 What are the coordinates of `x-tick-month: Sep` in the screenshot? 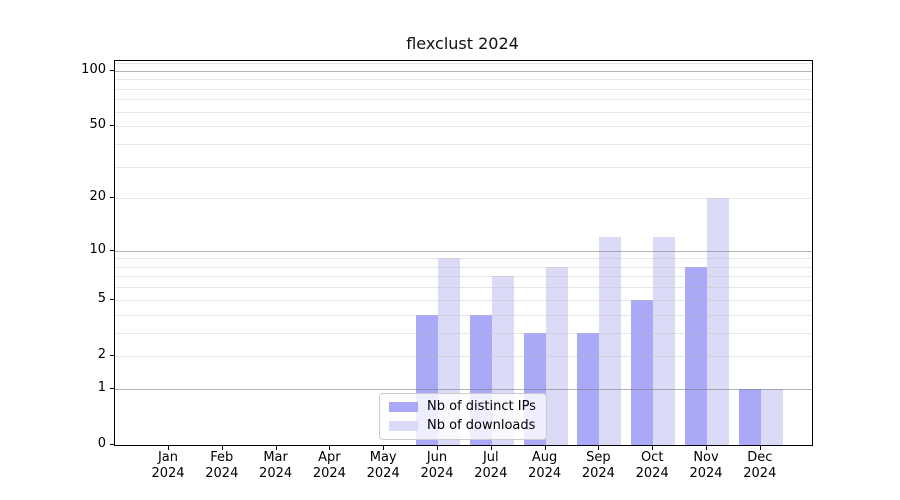 It's located at (598, 457).